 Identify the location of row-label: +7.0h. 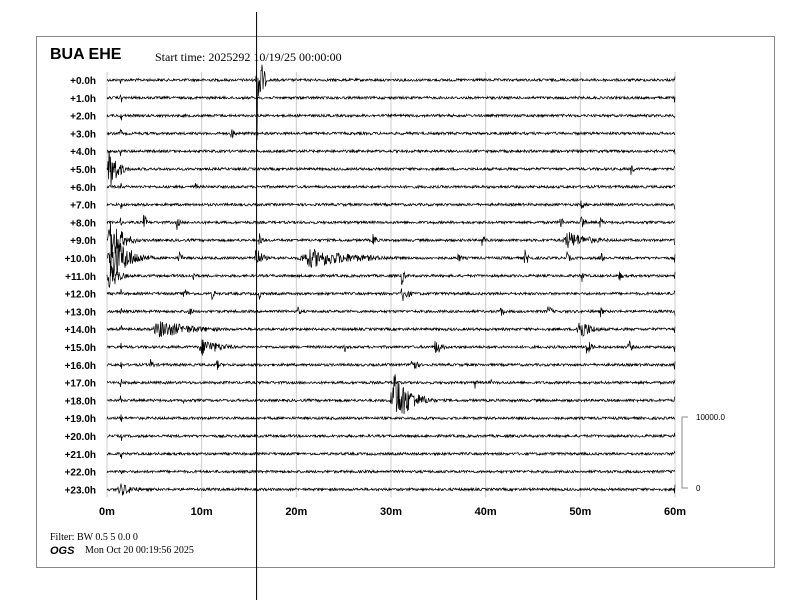
(83, 206).